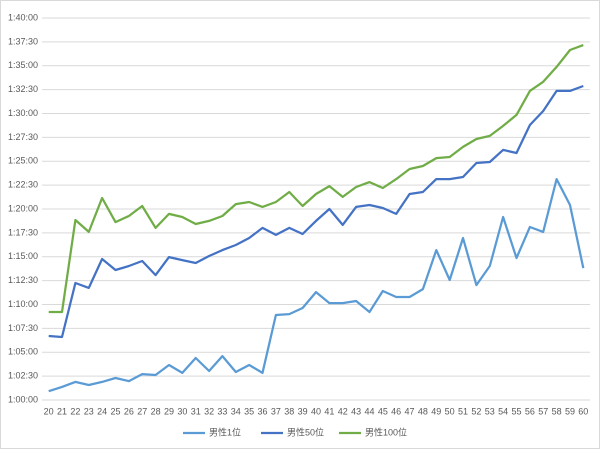 The image size is (600, 449). I want to click on y-tick-label: 1:22:30, so click(23, 185).